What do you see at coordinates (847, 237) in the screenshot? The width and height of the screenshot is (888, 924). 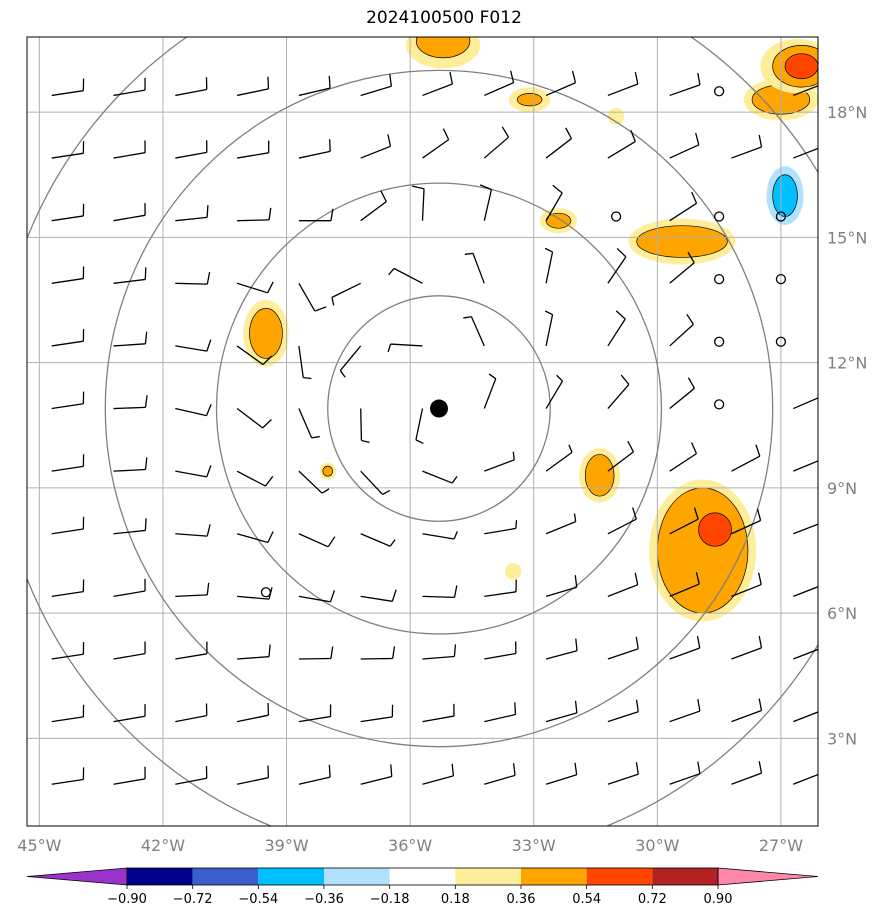 I see `lat-tick-label: 15°N` at bounding box center [847, 237].